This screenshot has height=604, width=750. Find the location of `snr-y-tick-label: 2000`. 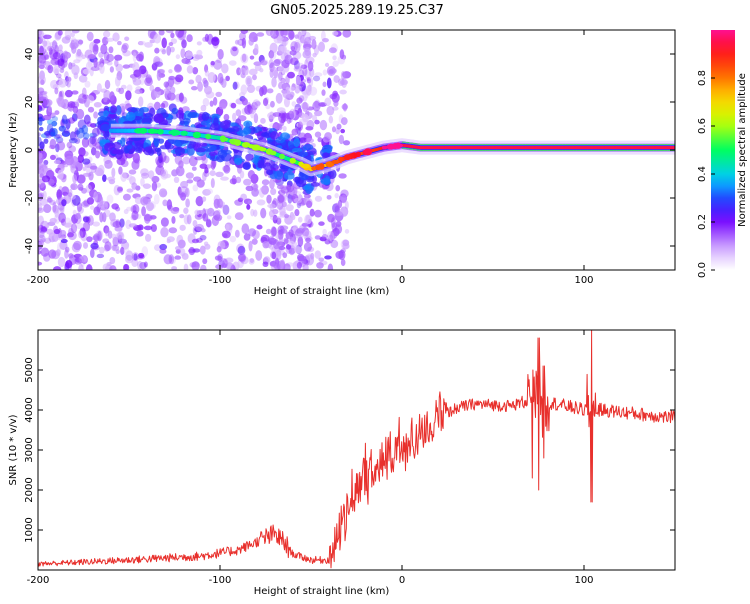

snr-y-tick-label: 2000 is located at coordinates (29, 489).